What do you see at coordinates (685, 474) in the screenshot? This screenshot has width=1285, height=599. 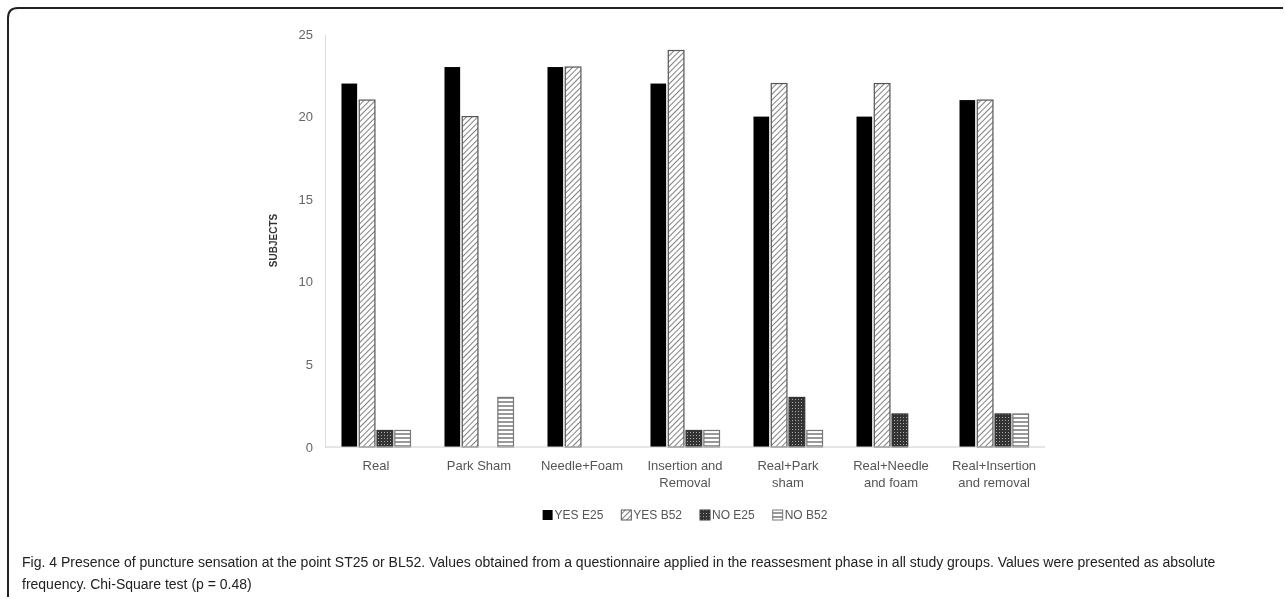 I see `x-tick-label: Insertion and Removal` at bounding box center [685, 474].